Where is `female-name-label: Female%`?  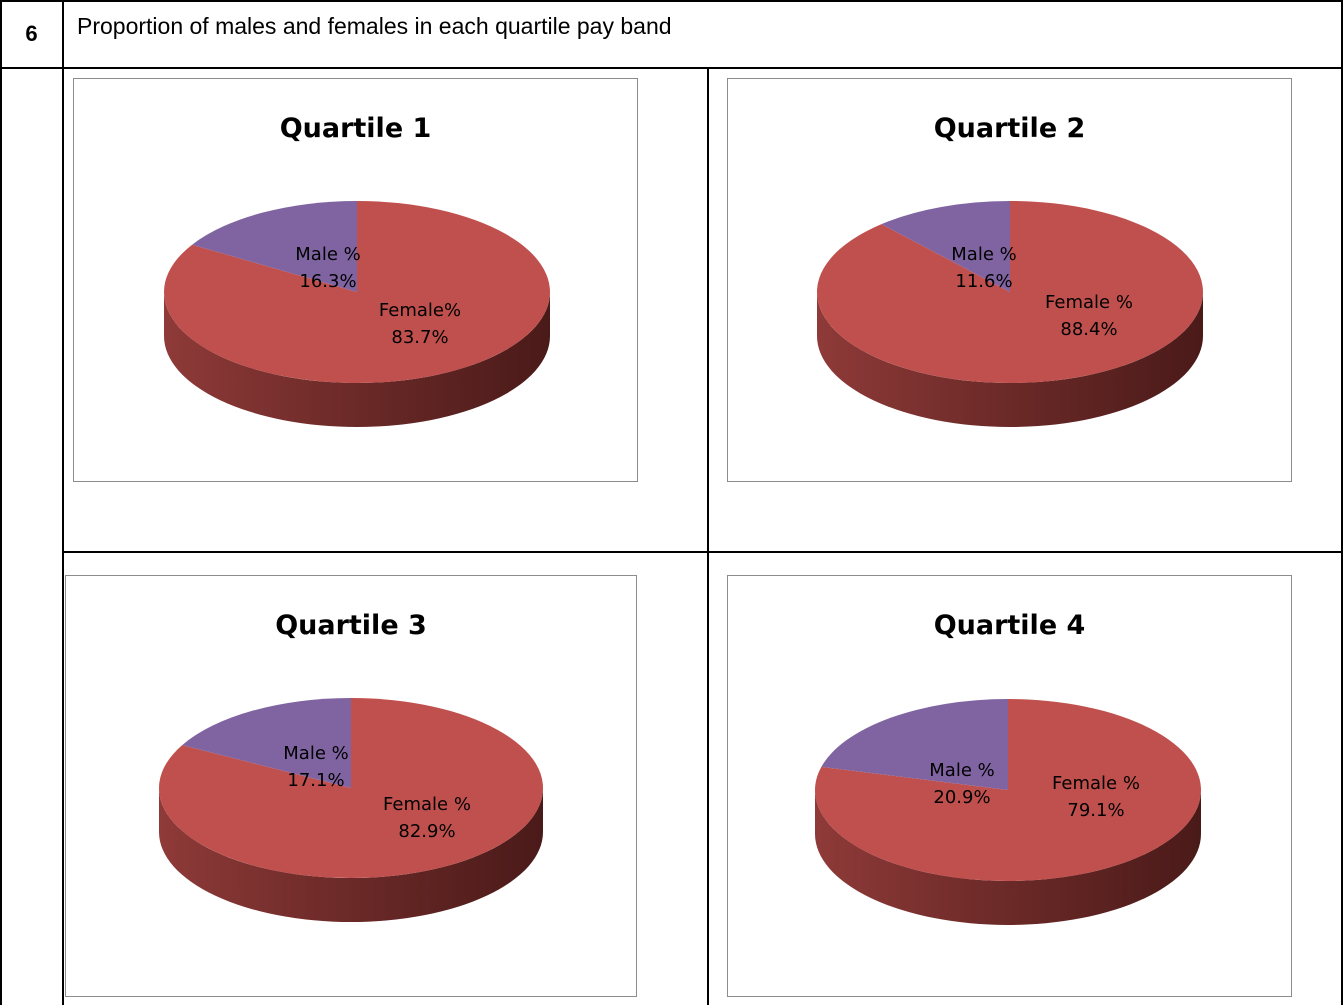
female-name-label: Female% is located at coordinates (420, 310).